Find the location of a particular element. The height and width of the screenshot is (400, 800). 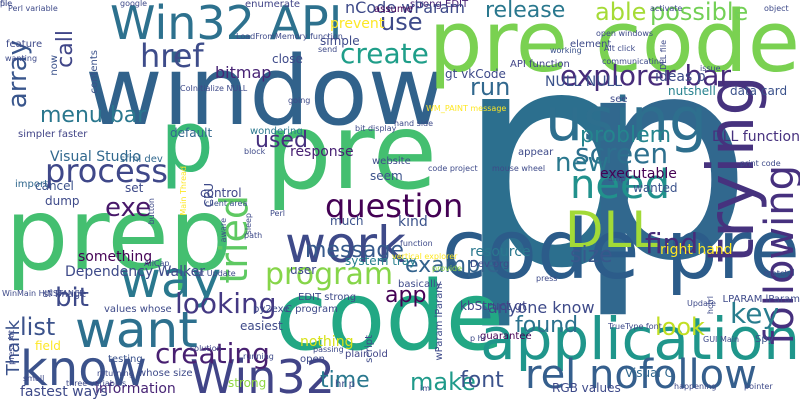

cloud-word: work is located at coordinates (345, 245).